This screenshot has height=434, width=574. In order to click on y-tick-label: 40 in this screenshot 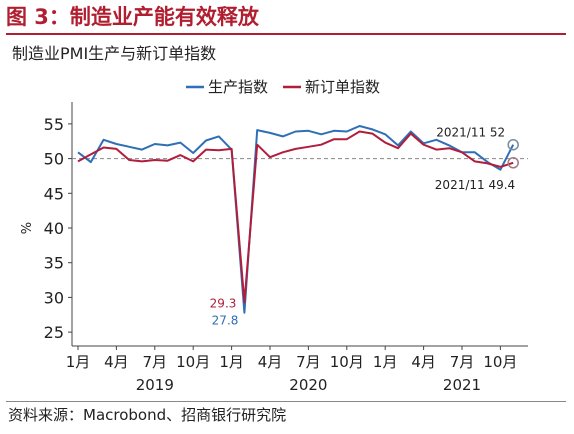, I will do `click(54, 228)`.